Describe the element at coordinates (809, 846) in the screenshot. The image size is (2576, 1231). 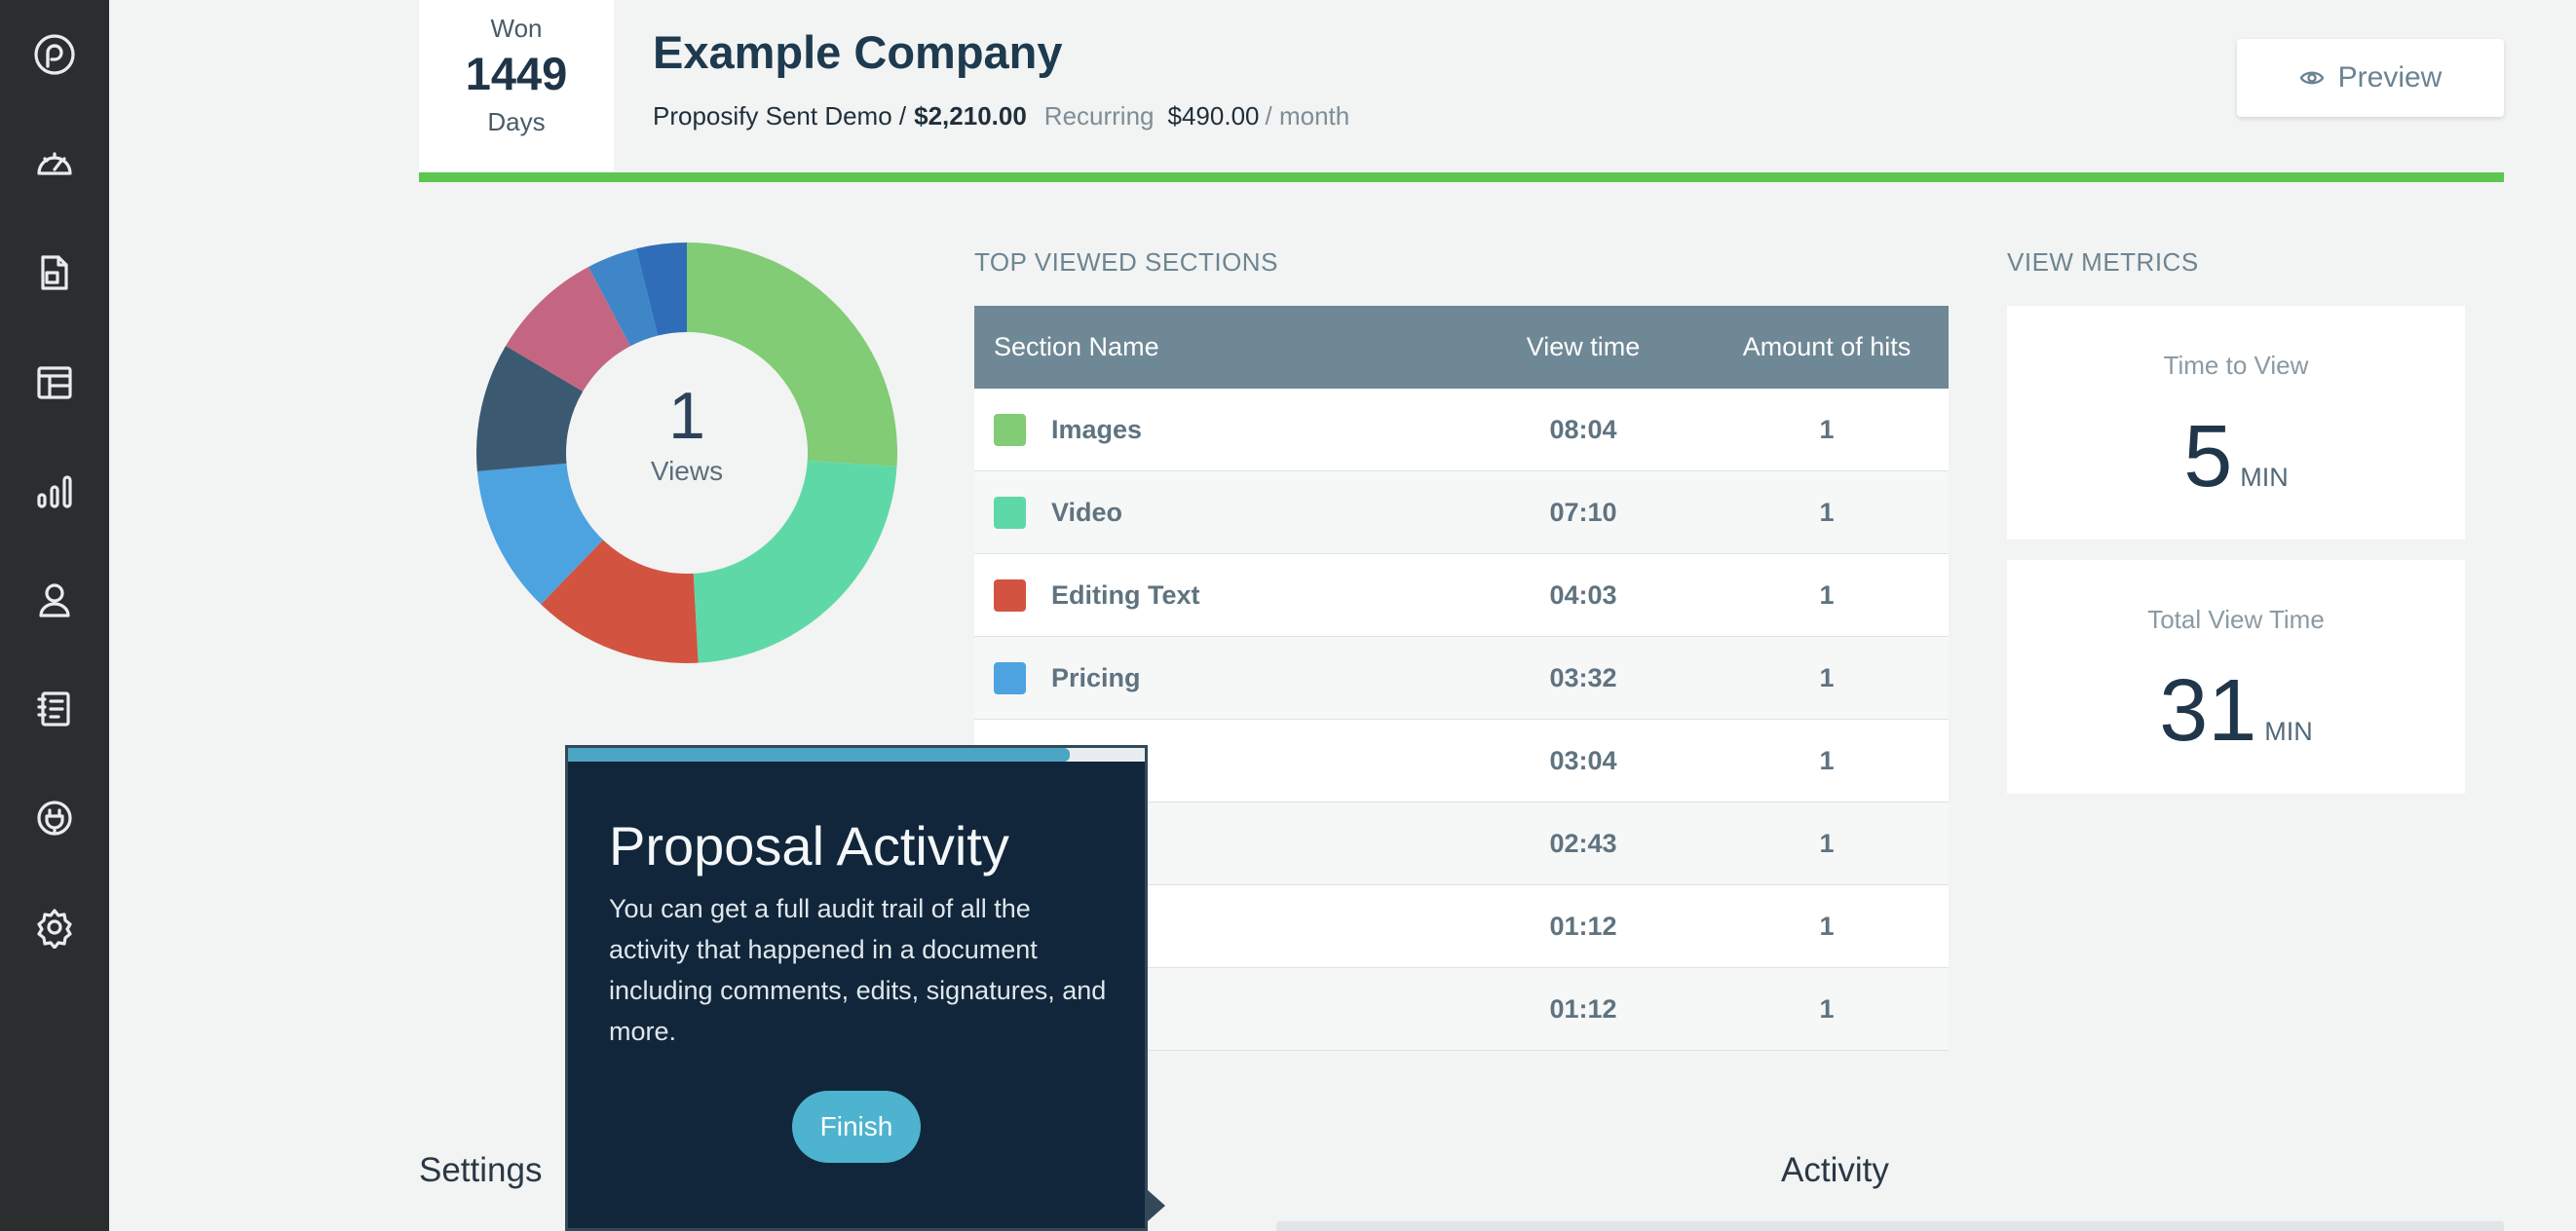
I see `tour-title: Proposal Activity` at that location.